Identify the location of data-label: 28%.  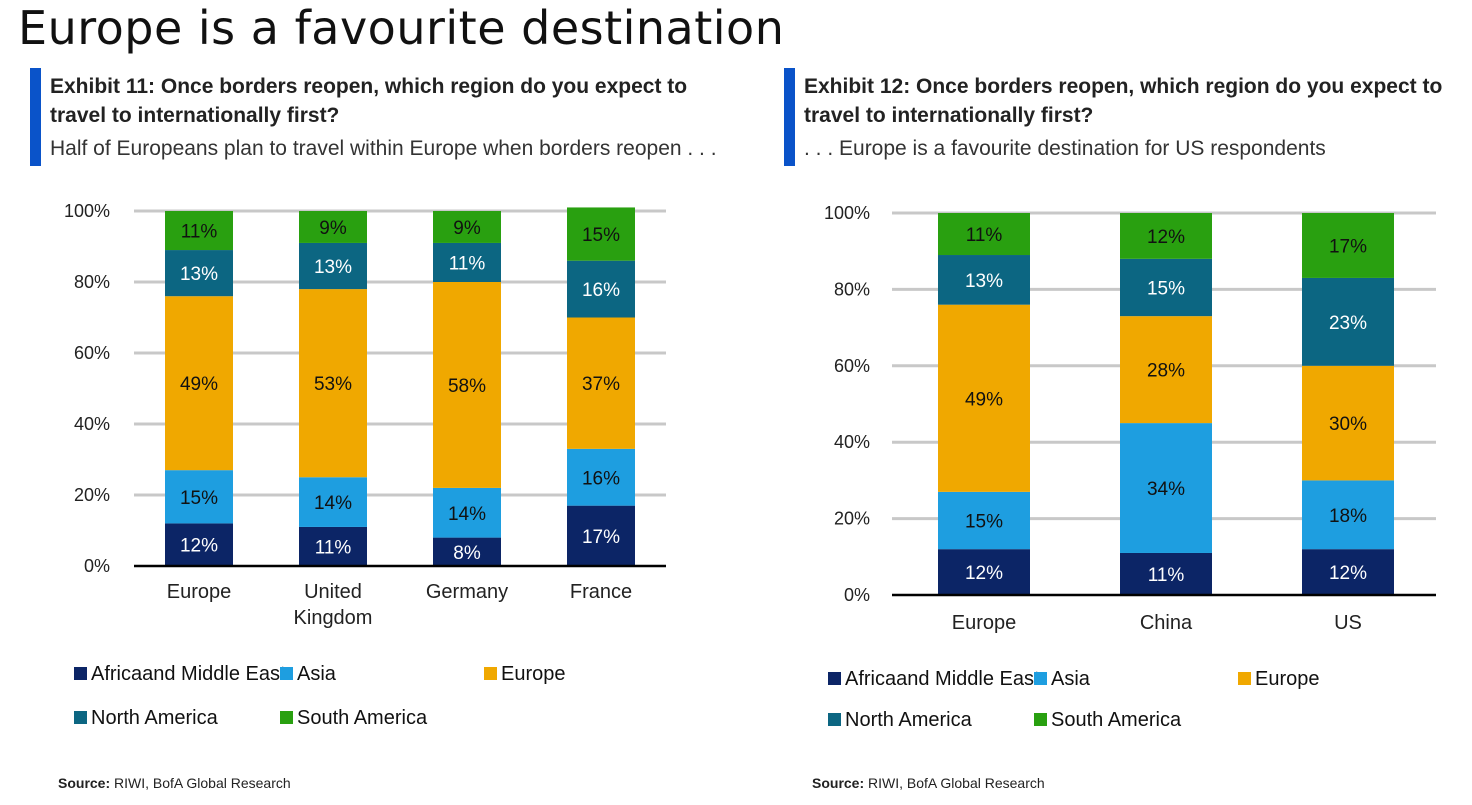
(1166, 371).